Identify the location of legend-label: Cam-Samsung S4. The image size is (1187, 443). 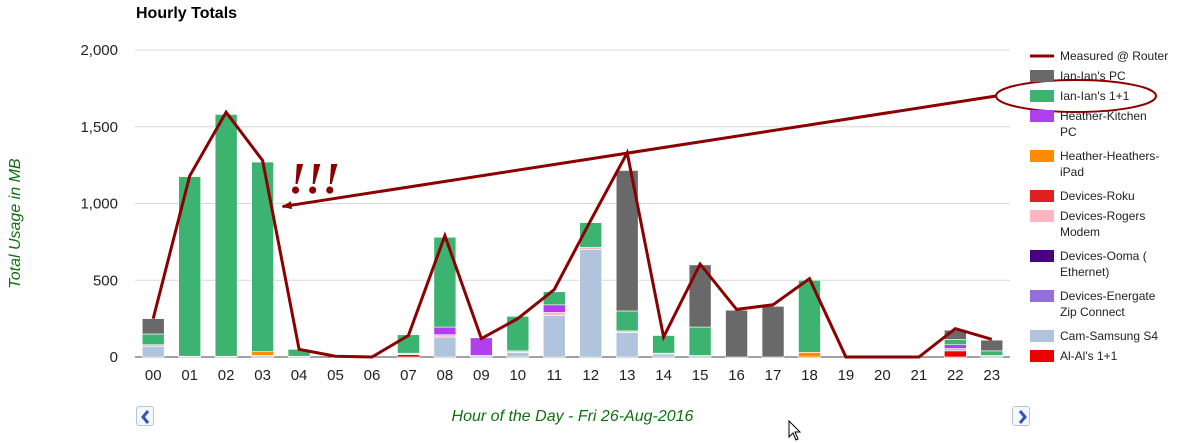
(1109, 336).